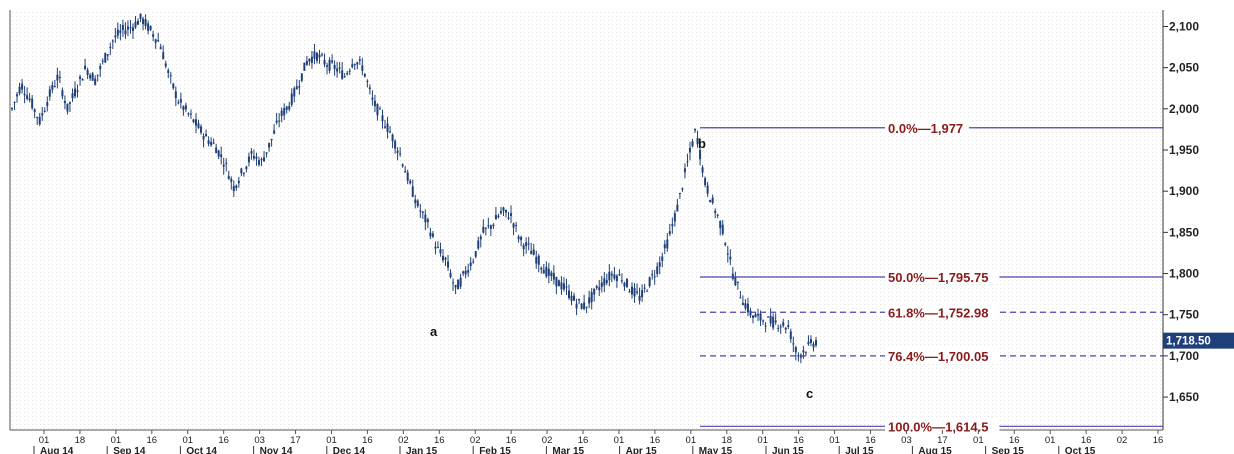 Image resolution: width=1234 pixels, height=454 pixels. I want to click on x-day-tick-label: 17, so click(295, 440).